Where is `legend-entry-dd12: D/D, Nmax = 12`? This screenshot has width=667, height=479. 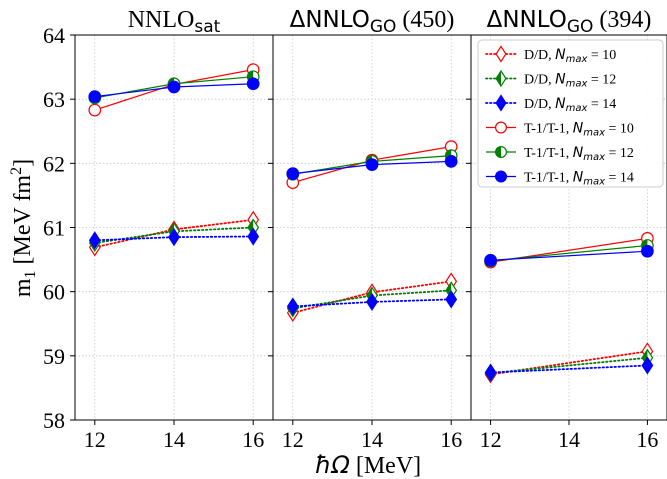
legend-entry-dd12: D/D, Nmax = 12 is located at coordinates (550, 79).